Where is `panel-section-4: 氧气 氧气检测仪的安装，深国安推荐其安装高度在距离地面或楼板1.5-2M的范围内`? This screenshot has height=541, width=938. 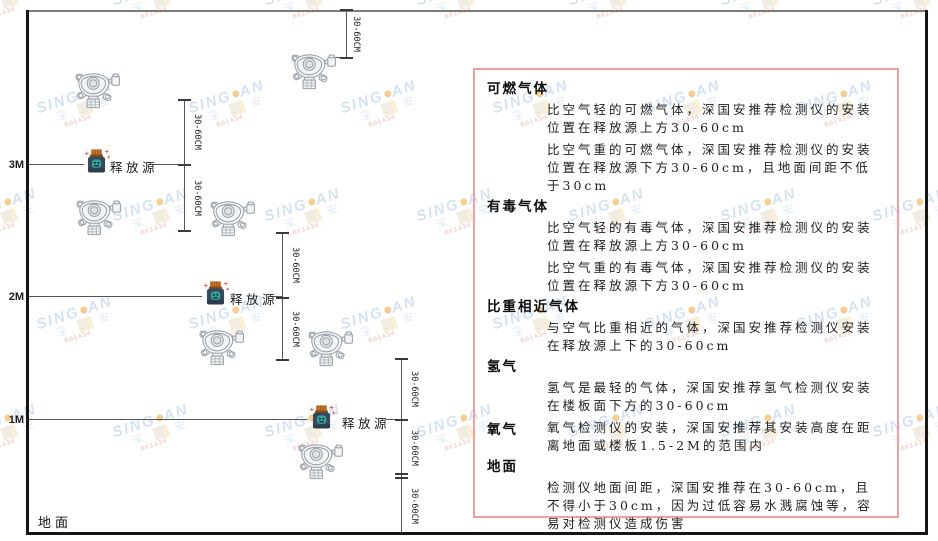 panel-section-4: 氧气 氧气检测仪的安装，深国安推荐其安装高度在距离地面或楼板1.5-2M的范围内 is located at coordinates (682, 437).